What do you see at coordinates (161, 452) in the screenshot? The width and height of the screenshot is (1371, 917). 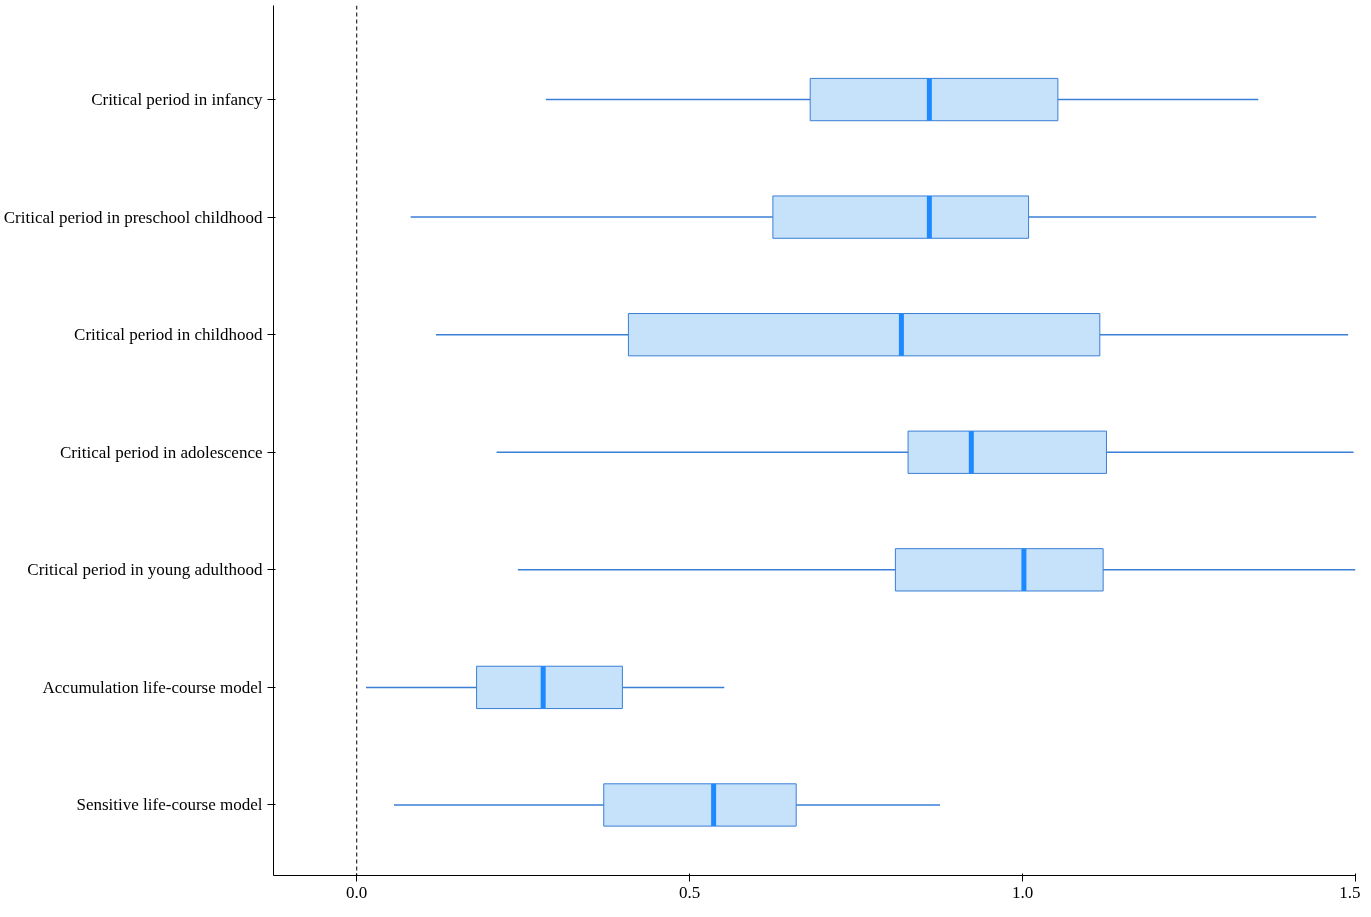 I see `y-tick-label: Critical period in adolescence` at bounding box center [161, 452].